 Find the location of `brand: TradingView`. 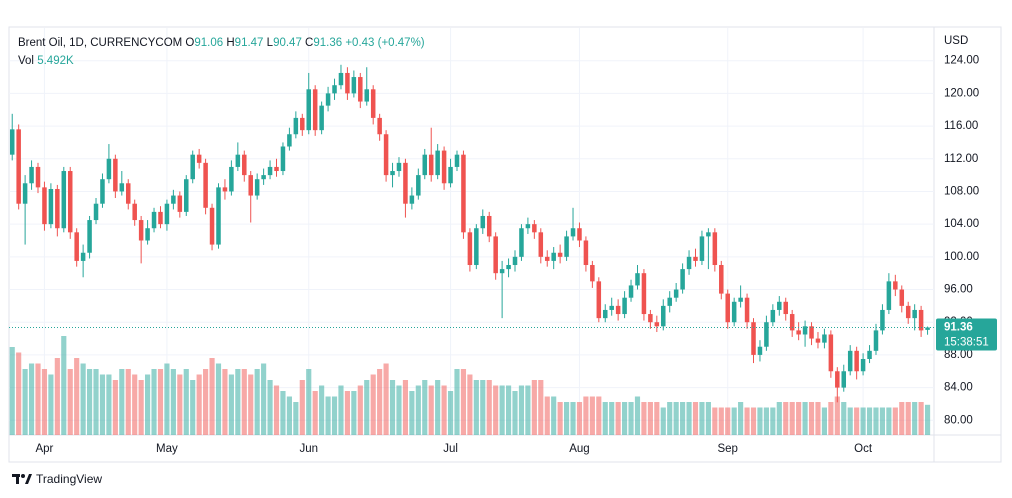

brand: TradingView is located at coordinates (57, 479).